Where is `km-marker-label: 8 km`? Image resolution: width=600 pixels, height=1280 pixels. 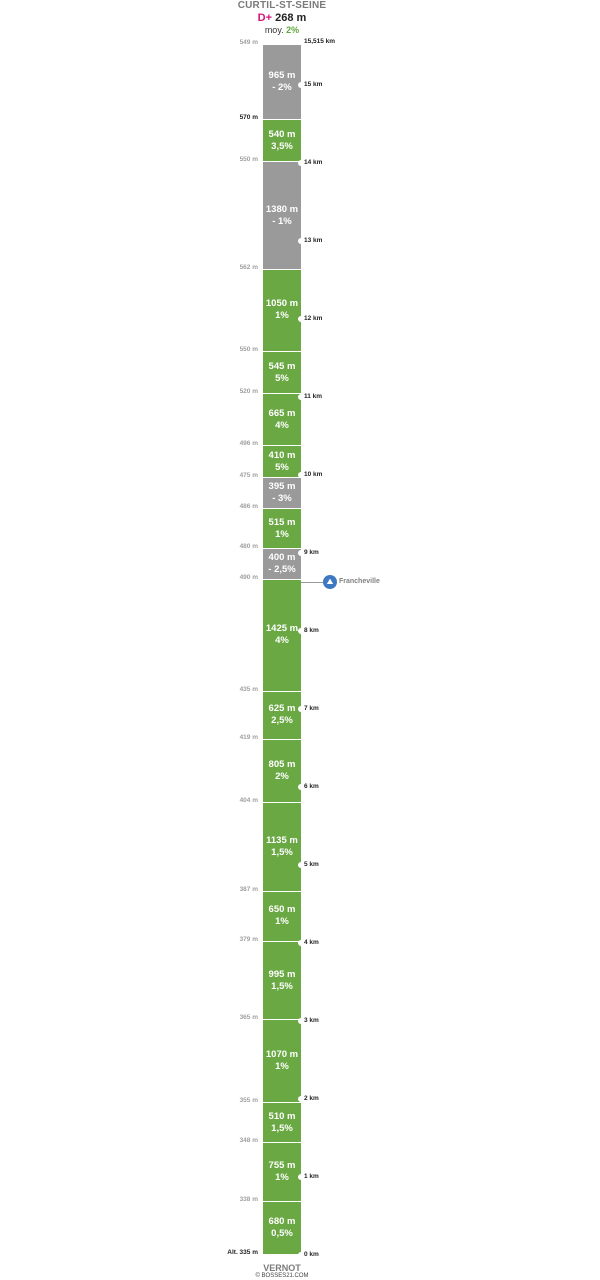 km-marker-label: 8 km is located at coordinates (311, 631).